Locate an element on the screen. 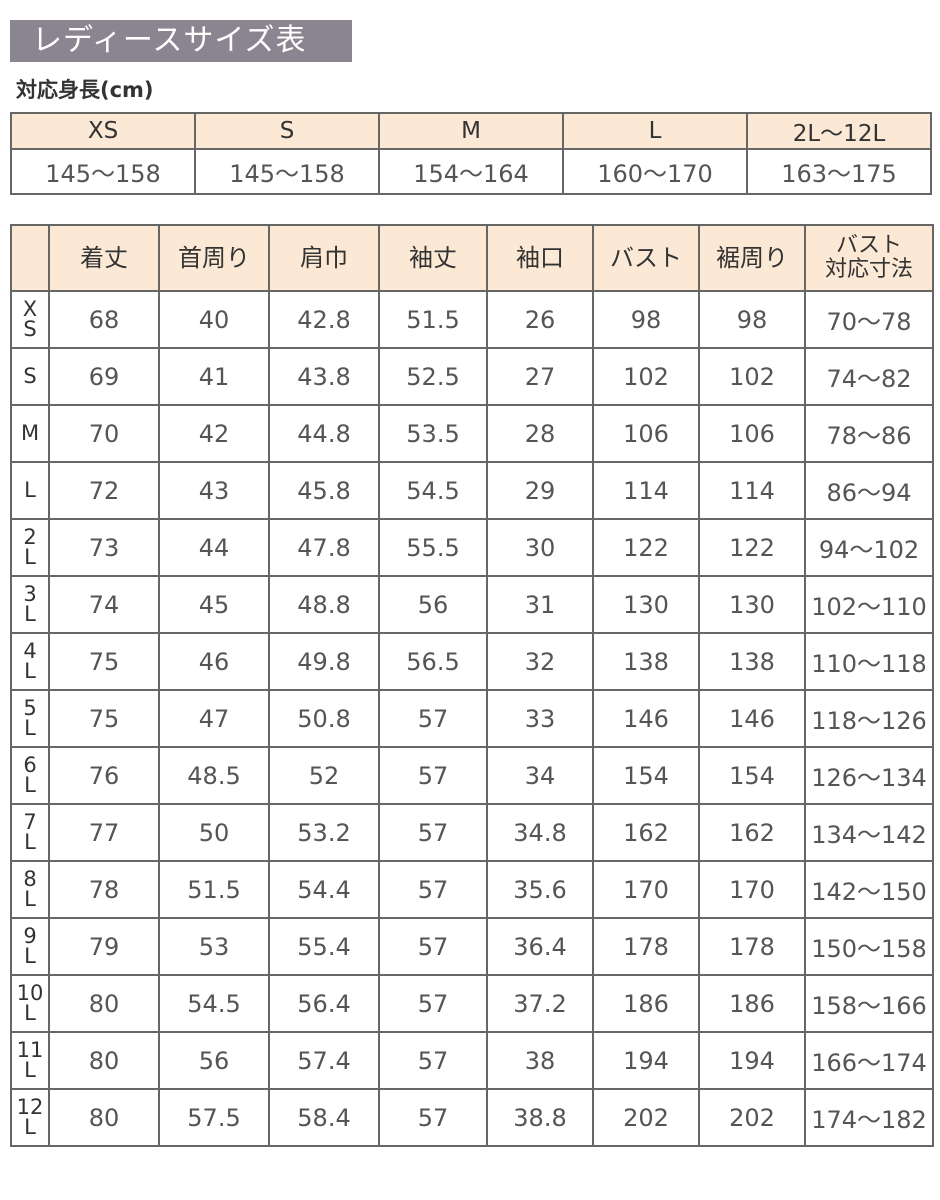  table-cell: 150〜158 is located at coordinates (869, 946).